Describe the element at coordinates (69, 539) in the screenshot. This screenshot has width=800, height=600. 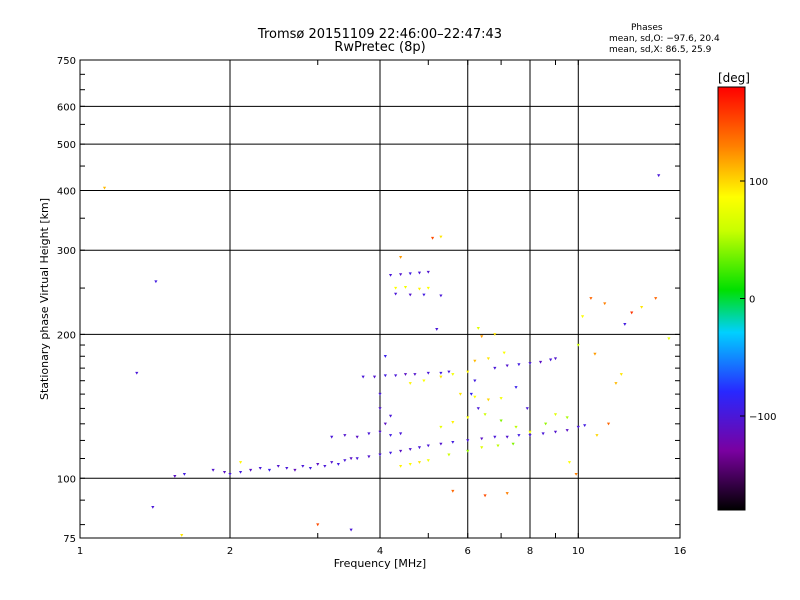
I see `y-tick-label: 75` at that location.